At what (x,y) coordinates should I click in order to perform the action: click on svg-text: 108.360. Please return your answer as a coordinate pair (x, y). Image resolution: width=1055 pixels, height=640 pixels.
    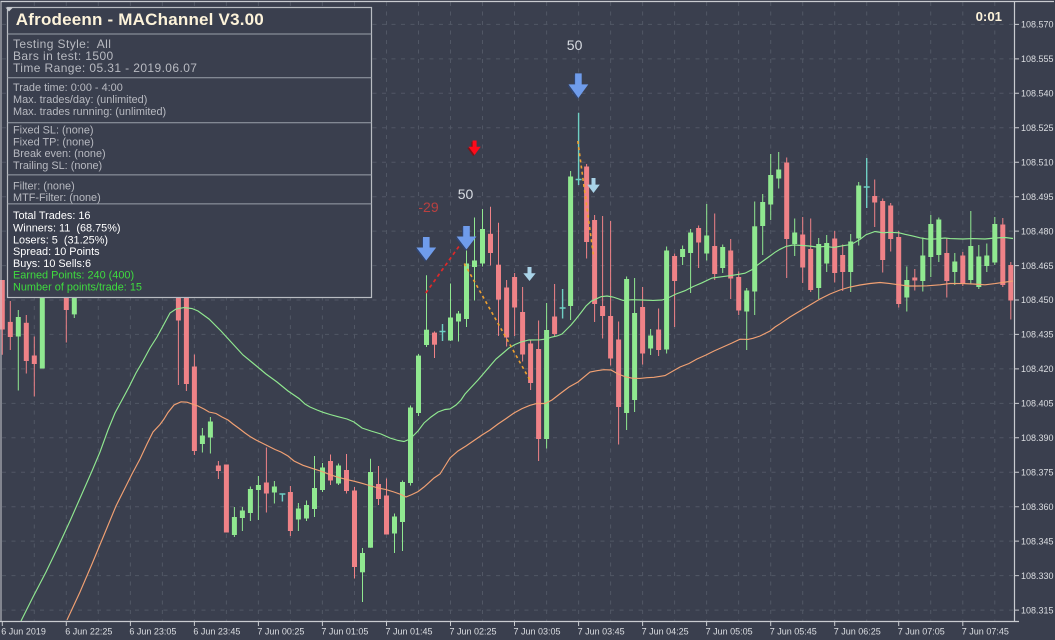
    Looking at the image, I should click on (1037, 507).